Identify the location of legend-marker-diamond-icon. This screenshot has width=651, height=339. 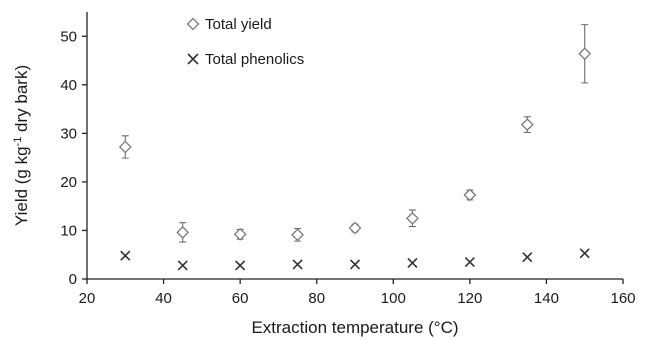
(193, 24).